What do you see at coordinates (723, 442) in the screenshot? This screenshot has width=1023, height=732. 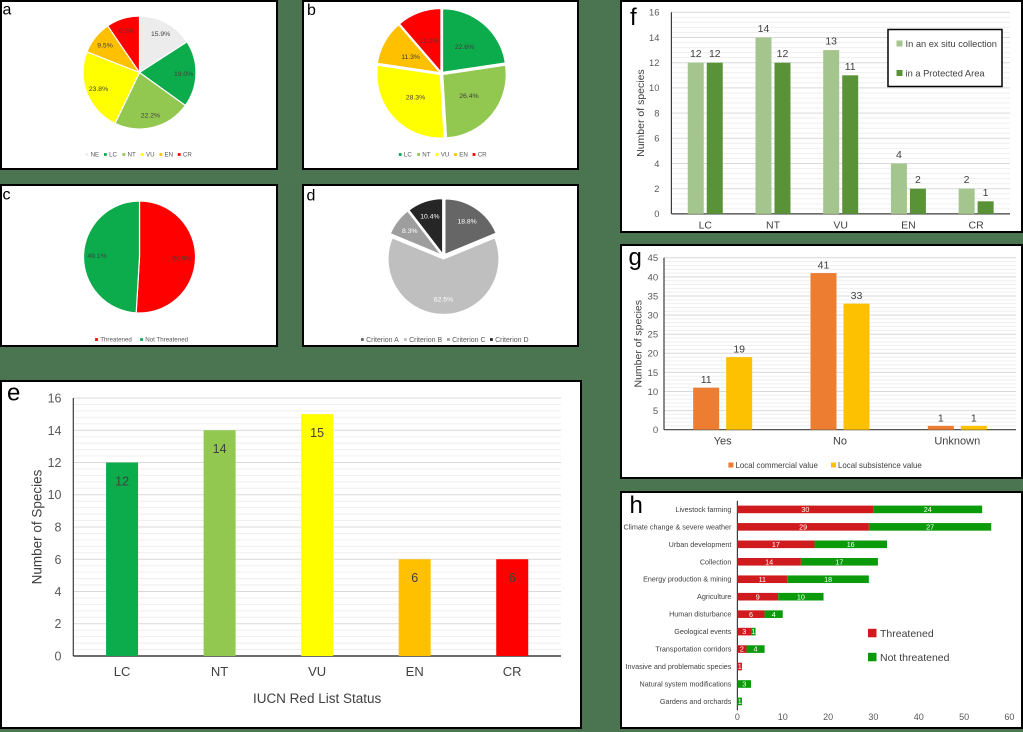 I see `svg-text: Yes` at bounding box center [723, 442].